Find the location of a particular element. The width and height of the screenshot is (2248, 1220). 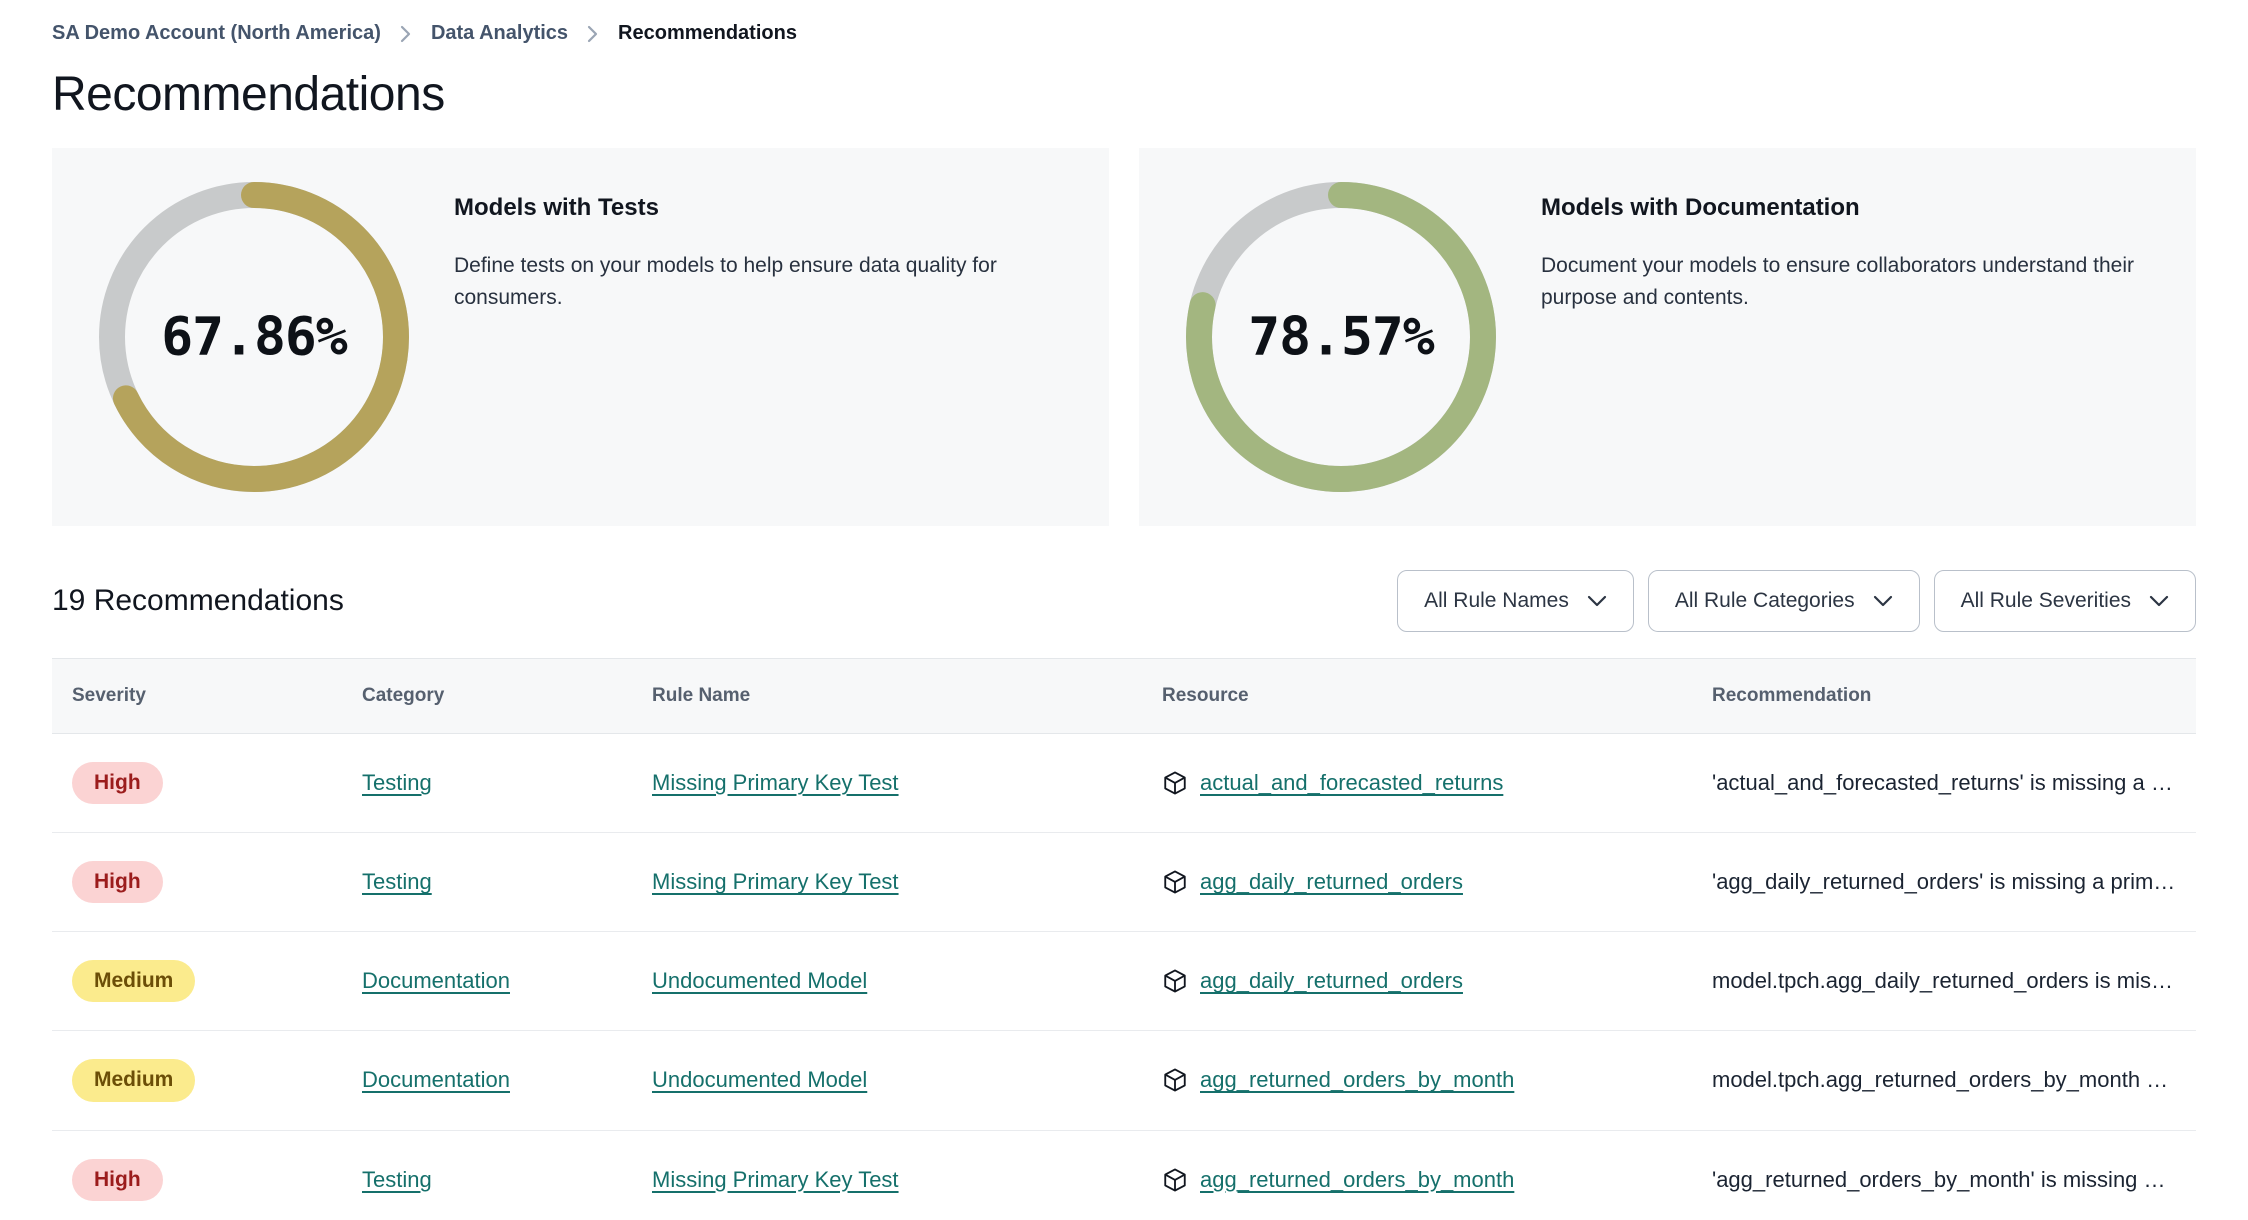

breadcrumb-item-project: Data Analytics is located at coordinates (499, 33).